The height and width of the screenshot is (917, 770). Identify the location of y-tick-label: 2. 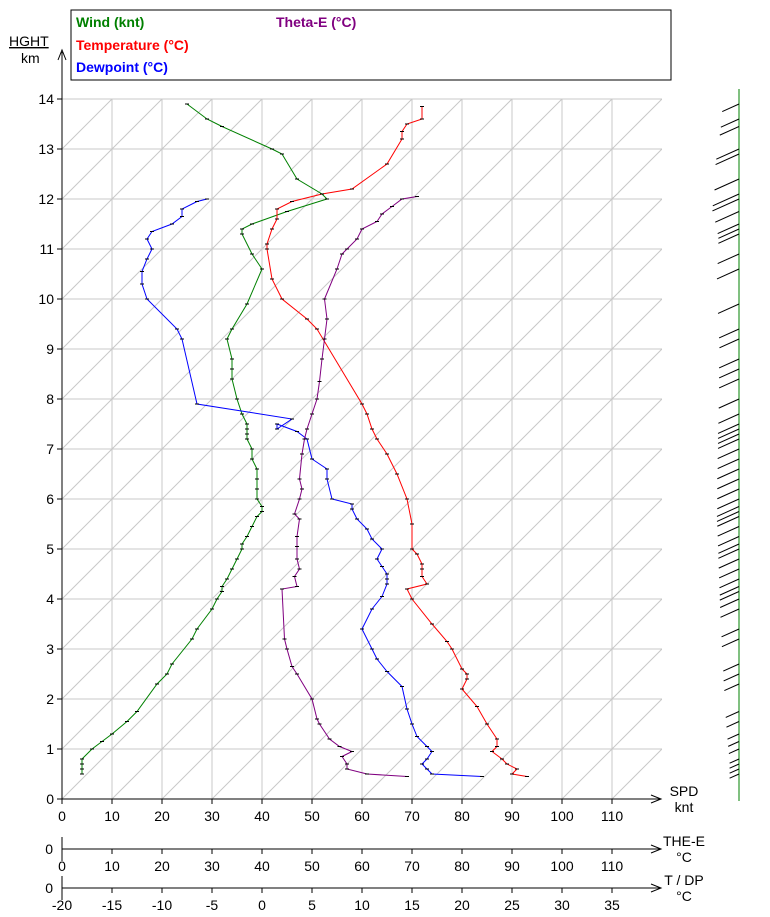
(50, 699).